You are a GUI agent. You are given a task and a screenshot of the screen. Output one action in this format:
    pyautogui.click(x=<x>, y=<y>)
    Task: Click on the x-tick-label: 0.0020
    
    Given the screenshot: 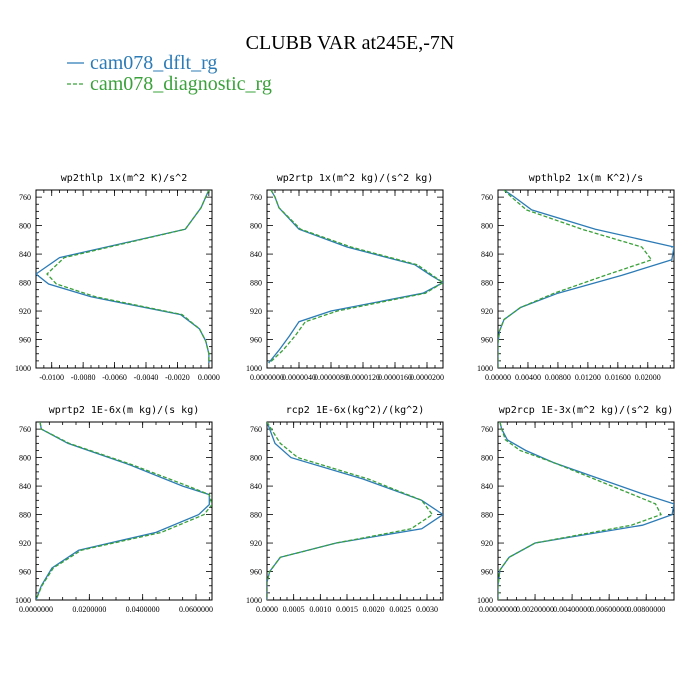 What is the action you would take?
    pyautogui.click(x=374, y=609)
    